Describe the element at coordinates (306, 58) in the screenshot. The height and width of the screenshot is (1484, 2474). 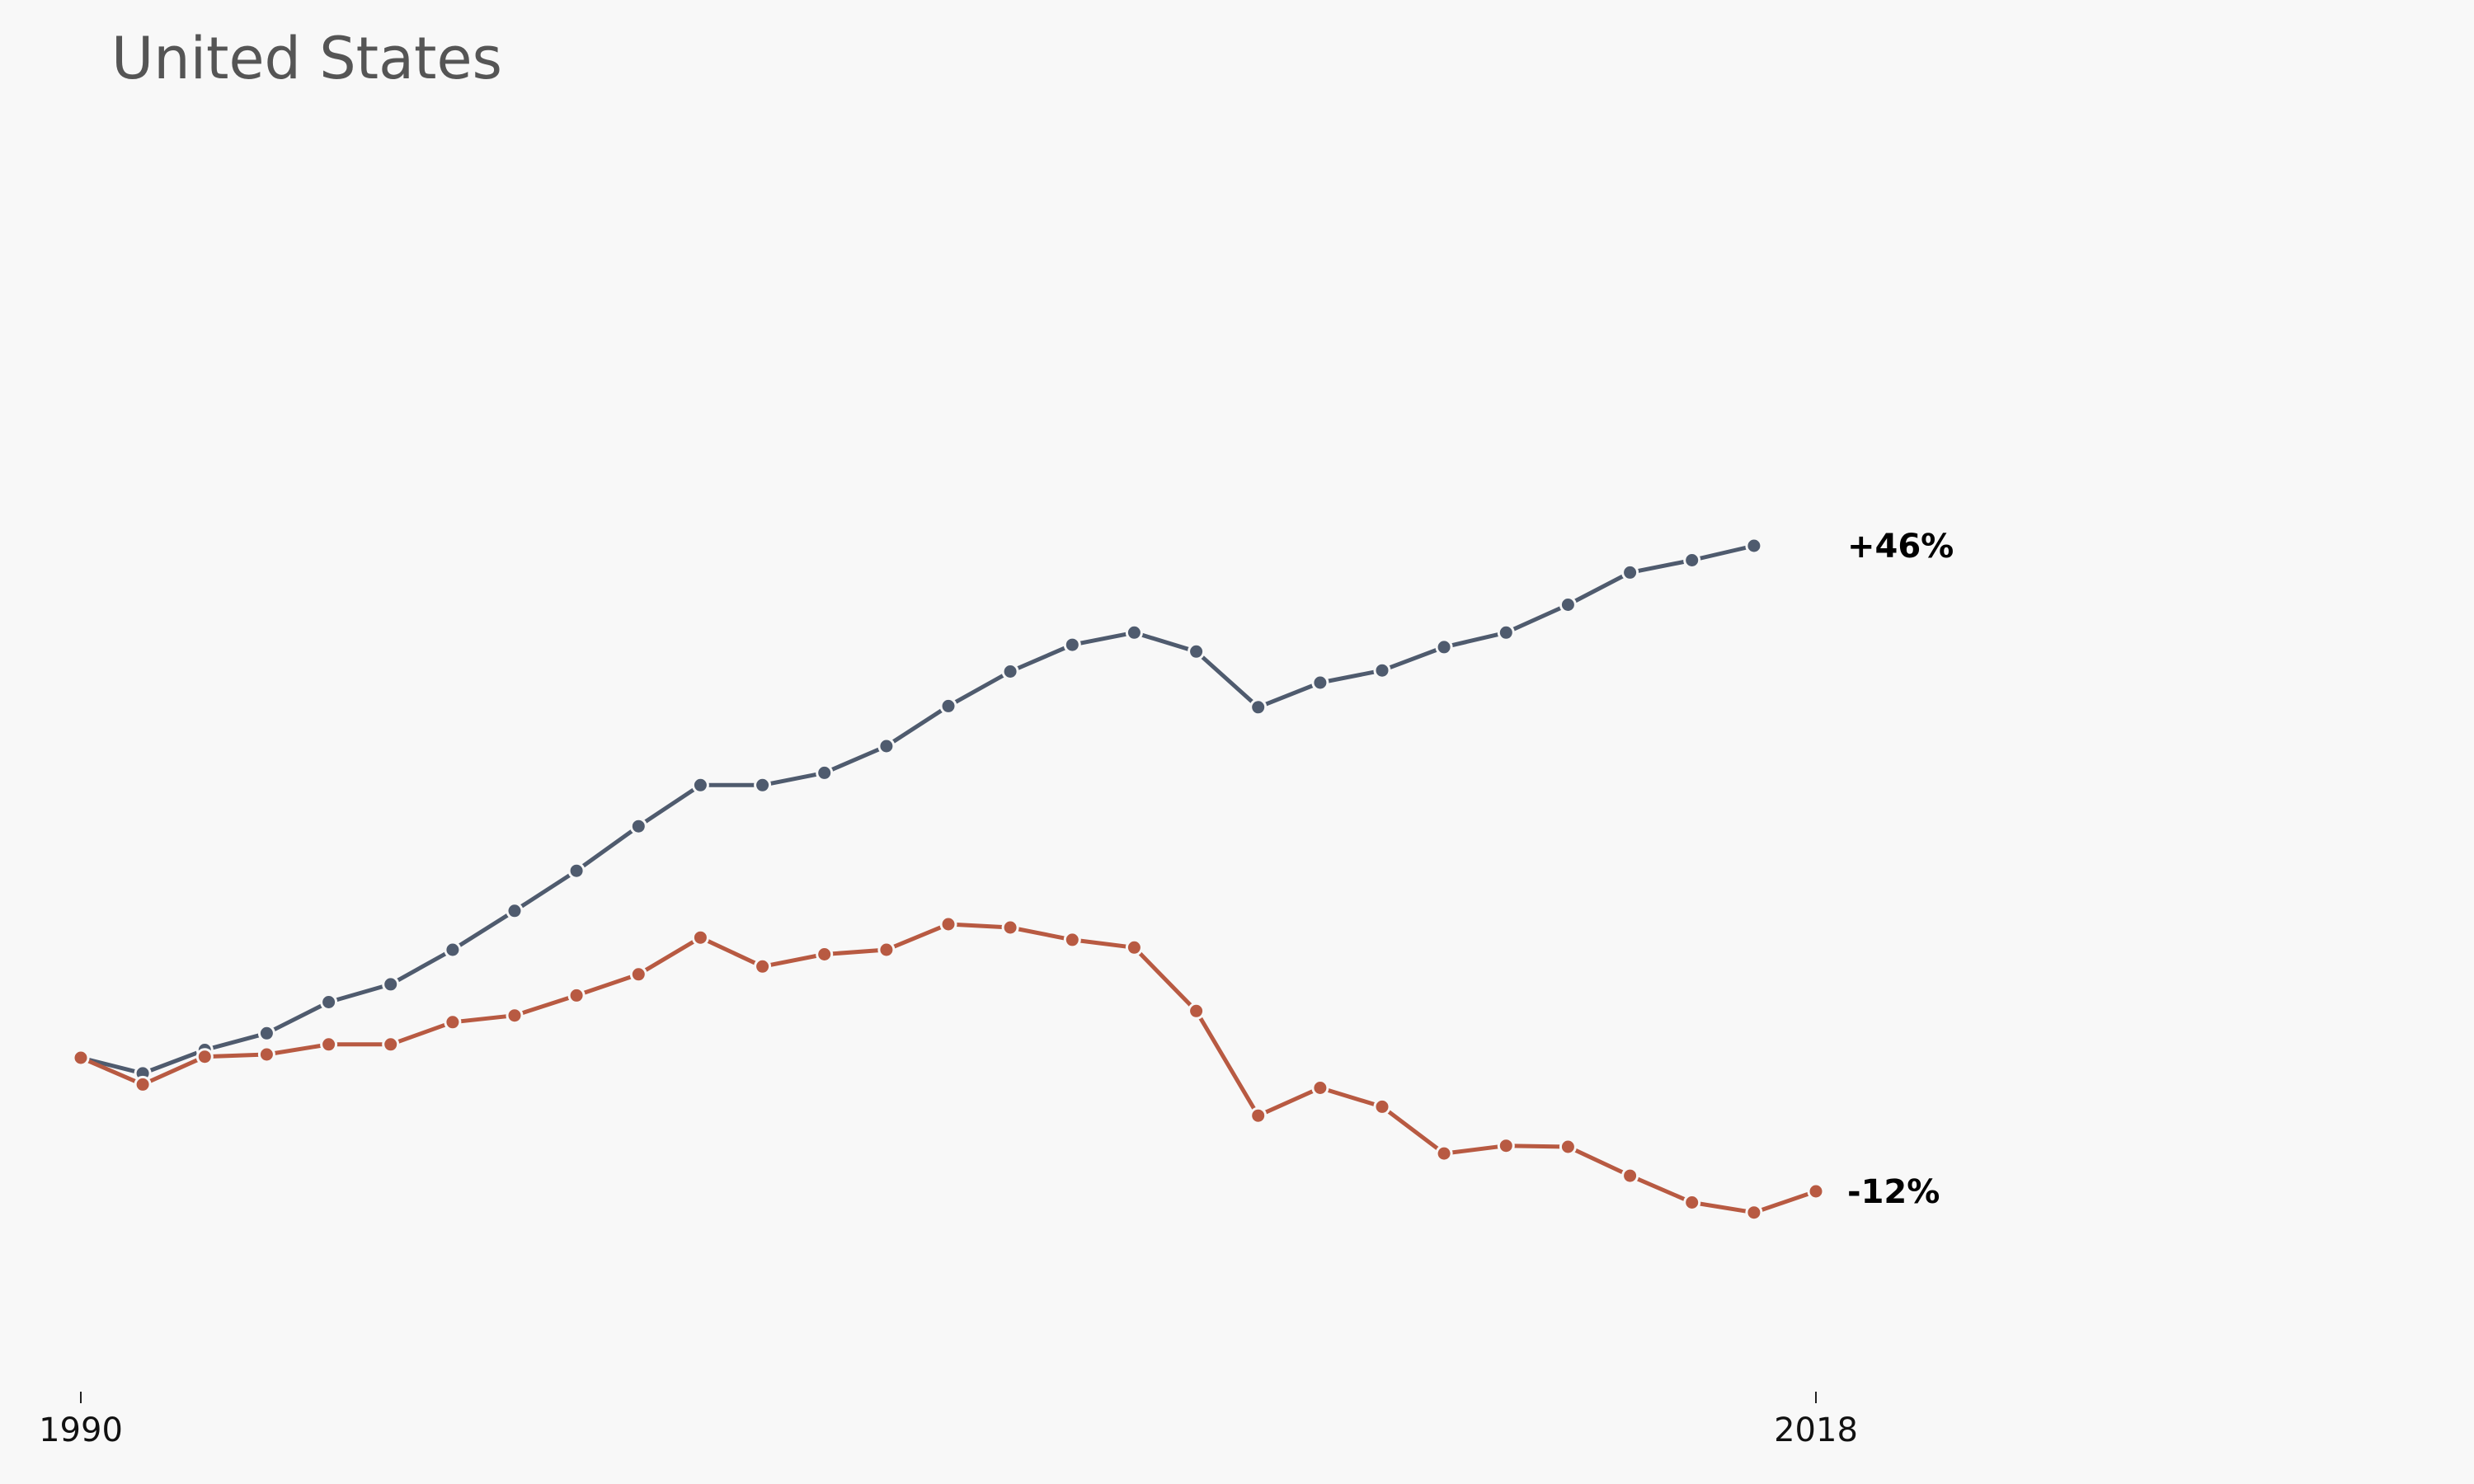
I see `chart-title: United States` at that location.